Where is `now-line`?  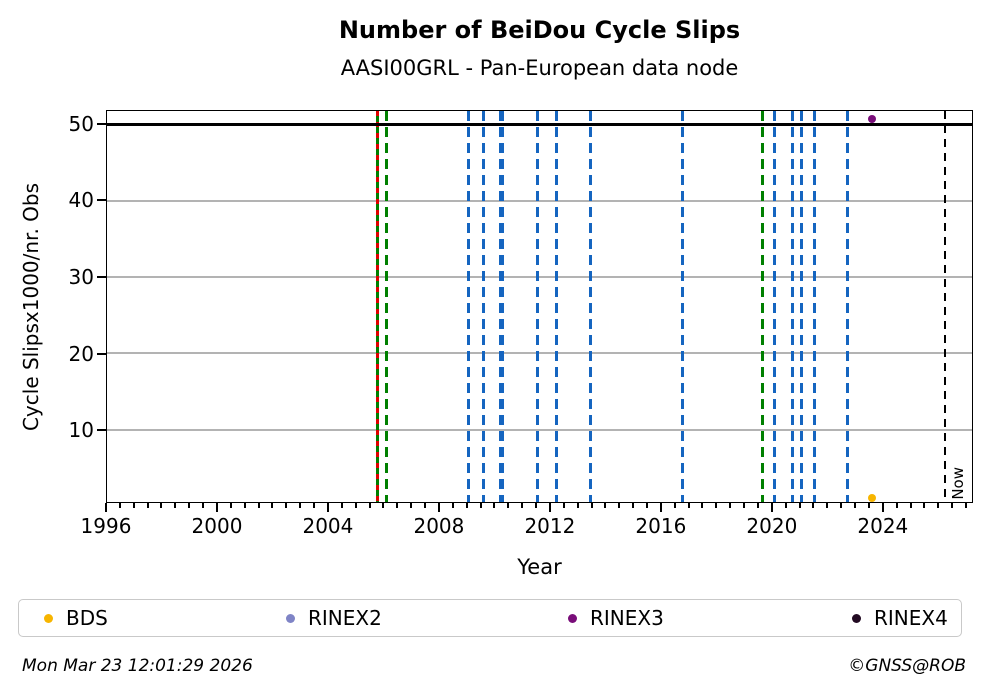 now-line is located at coordinates (945, 306).